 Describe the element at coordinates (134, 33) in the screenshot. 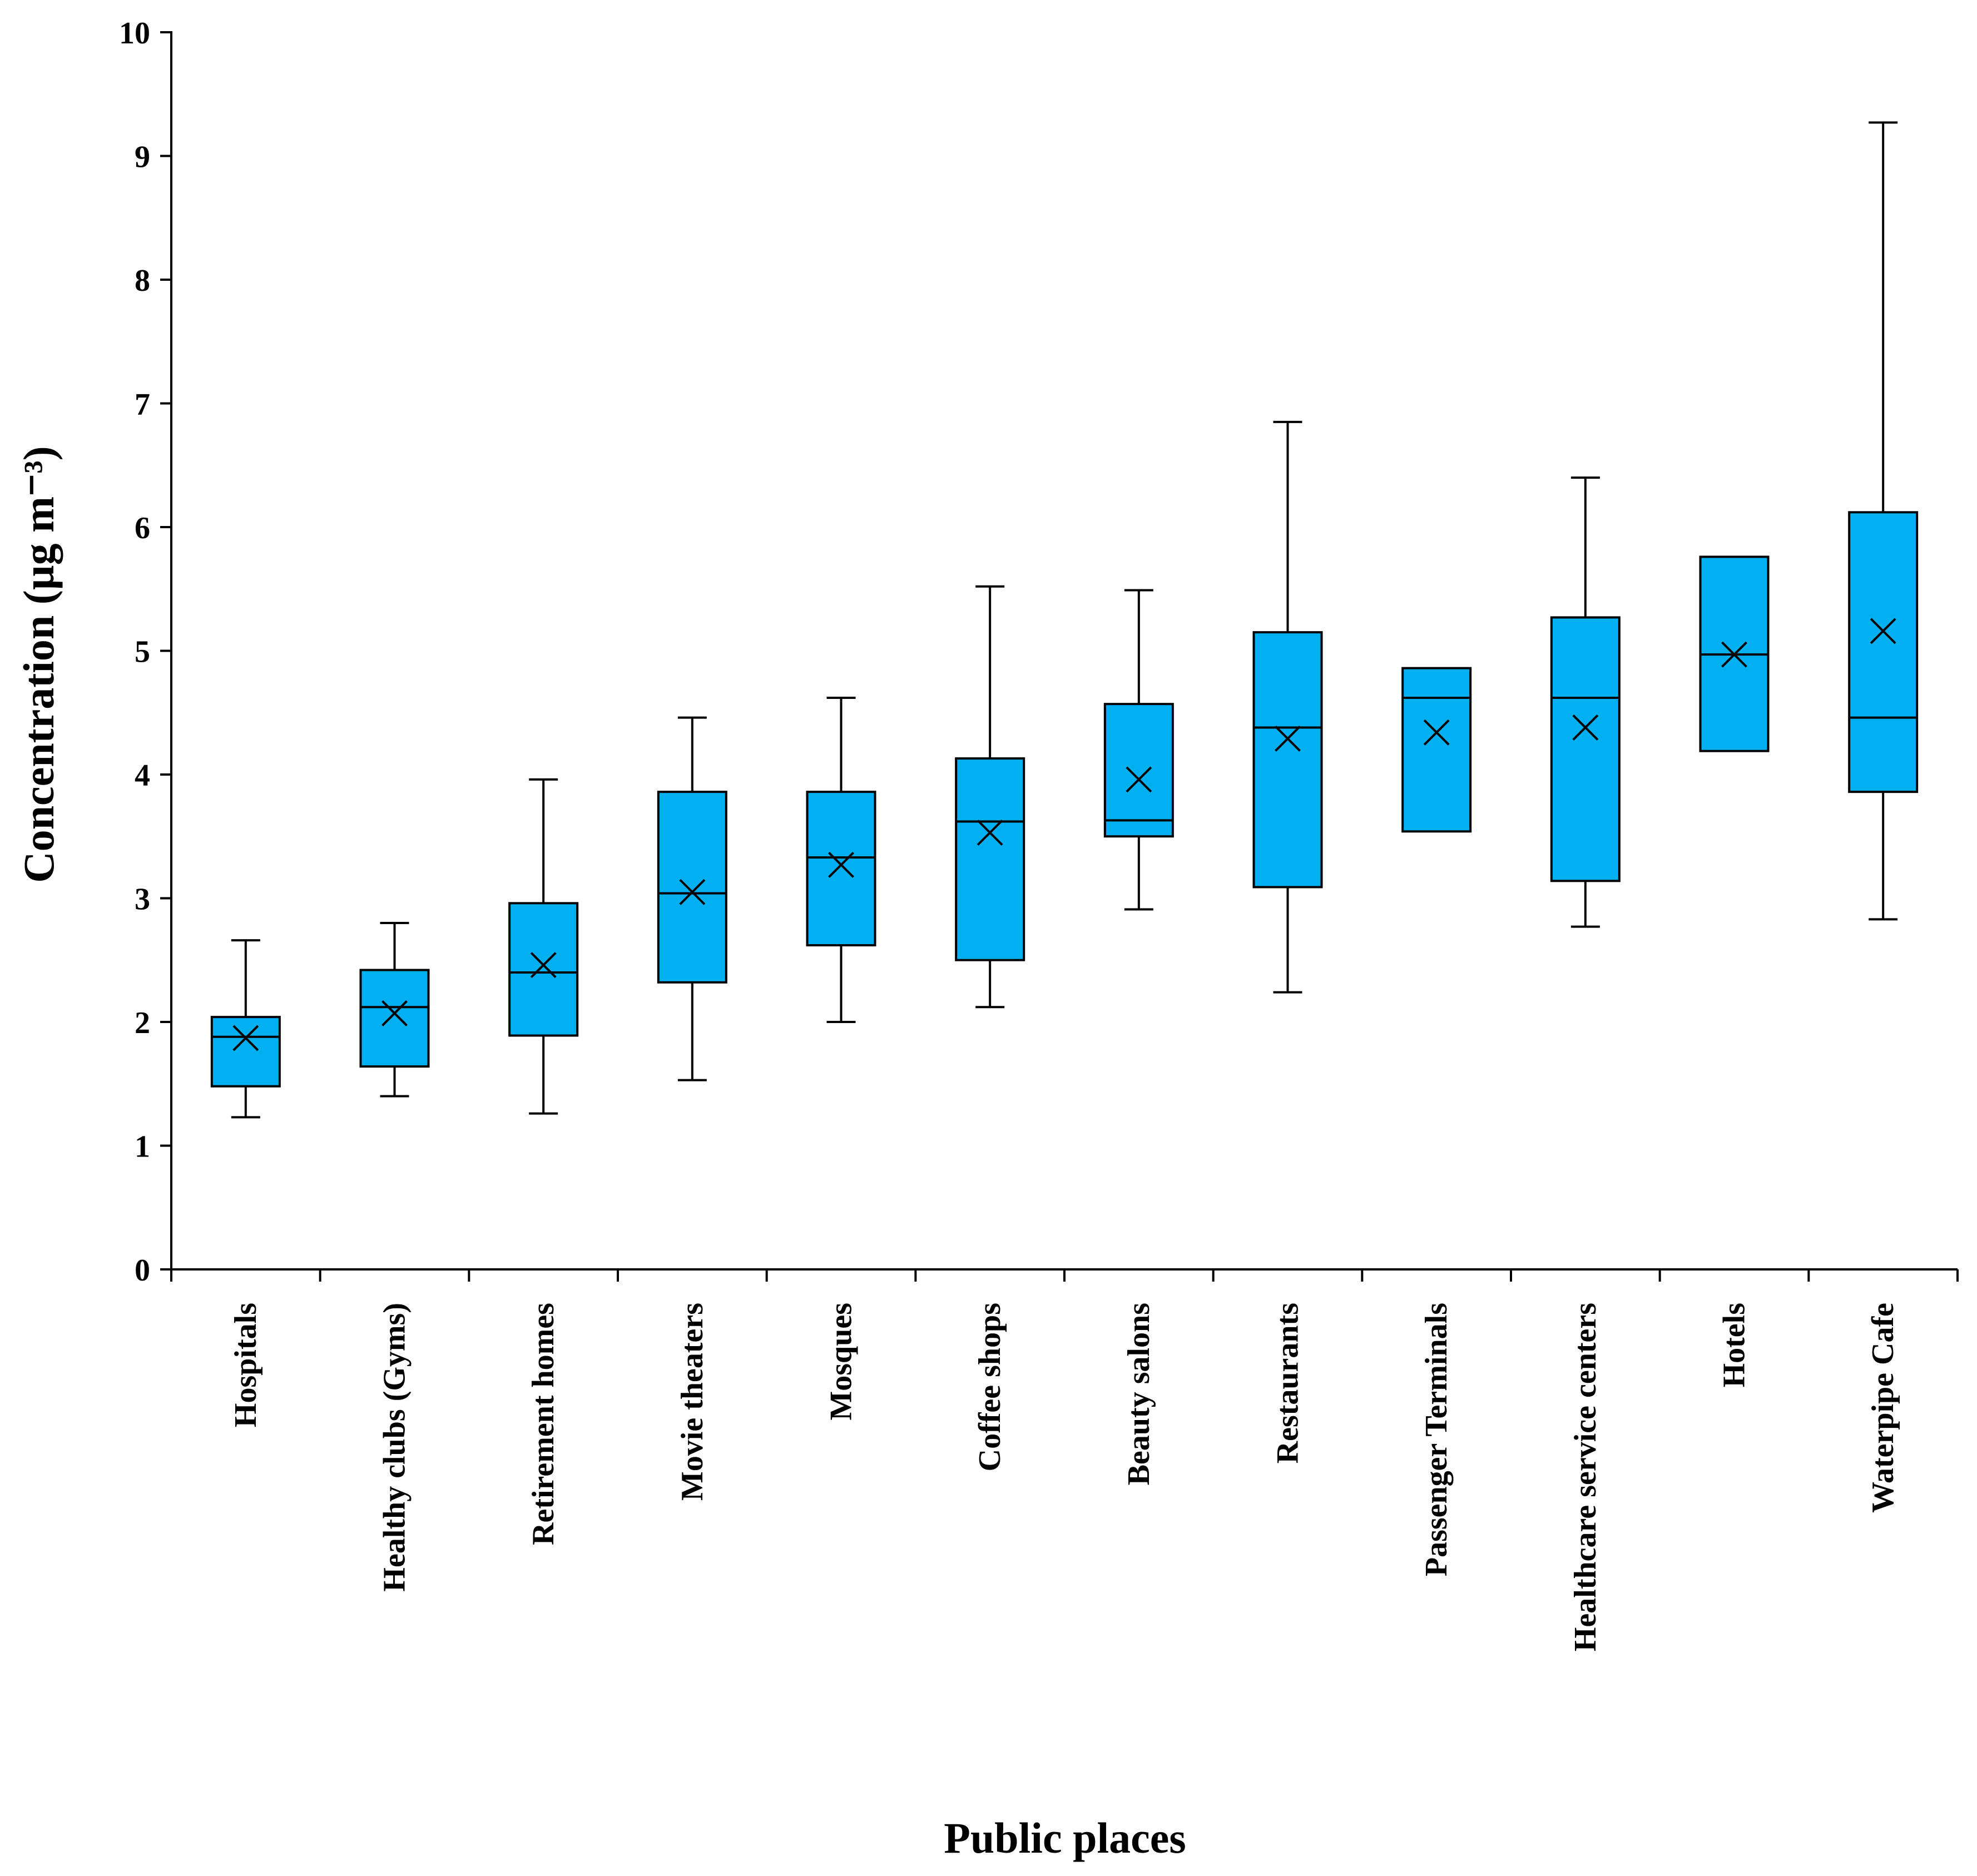

I see `y-tick-label: 10` at that location.